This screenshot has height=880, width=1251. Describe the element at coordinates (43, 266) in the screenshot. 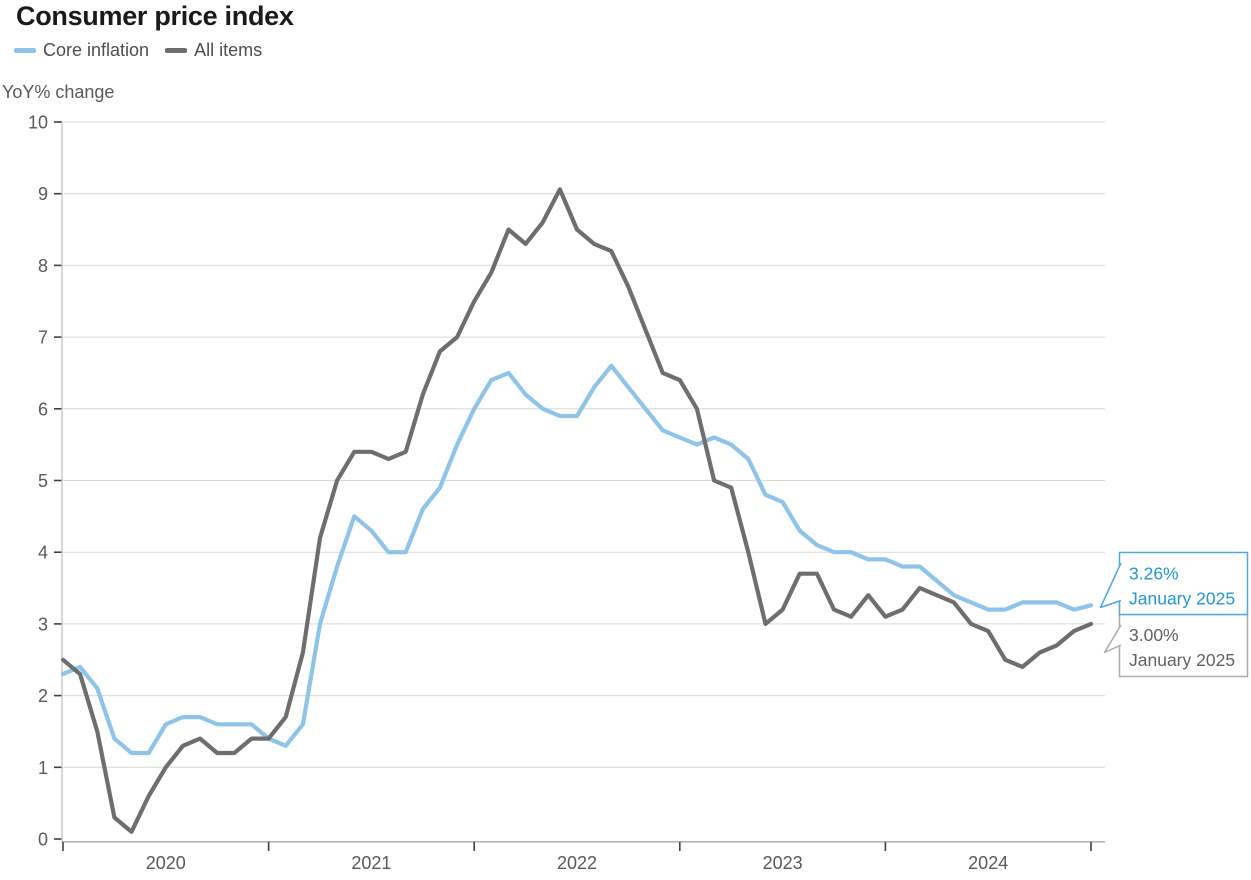

I see `y-axis-tick-label: 8` at that location.